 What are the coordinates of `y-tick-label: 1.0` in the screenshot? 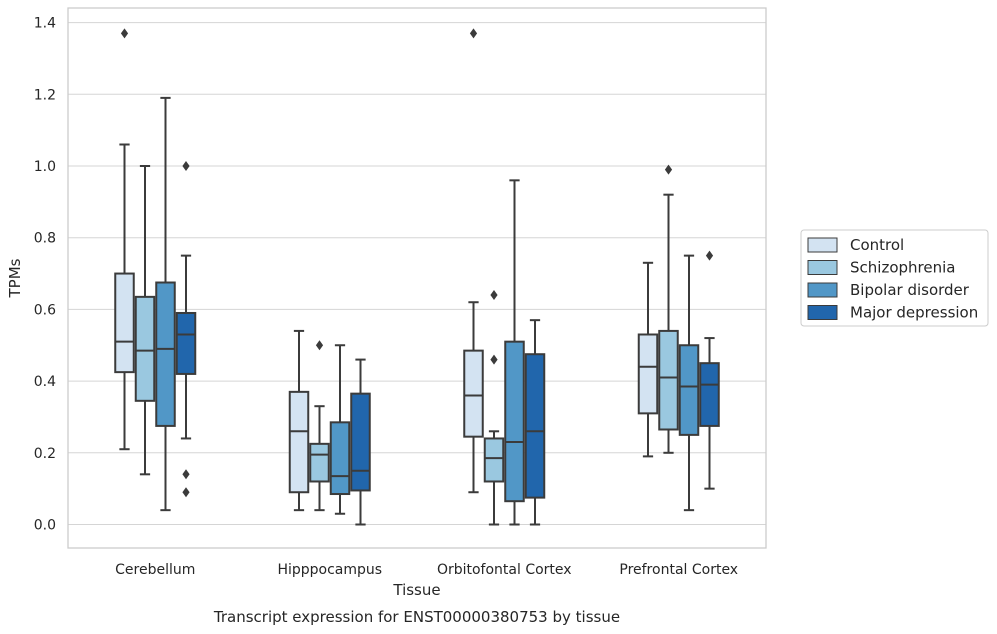 It's located at (45, 167).